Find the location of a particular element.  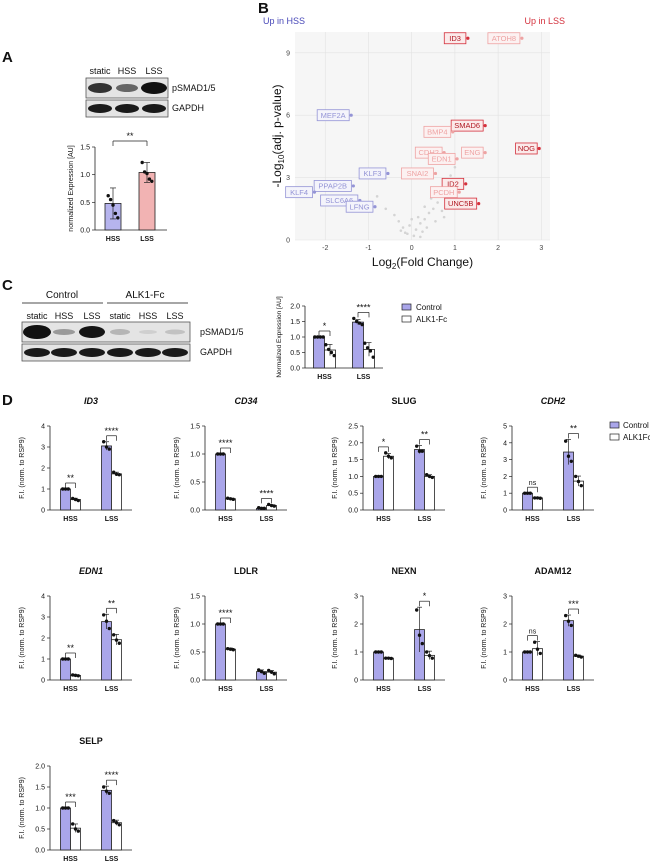

y-axis-label: F.I. (norm. to RSP9) is located at coordinates (484, 638).